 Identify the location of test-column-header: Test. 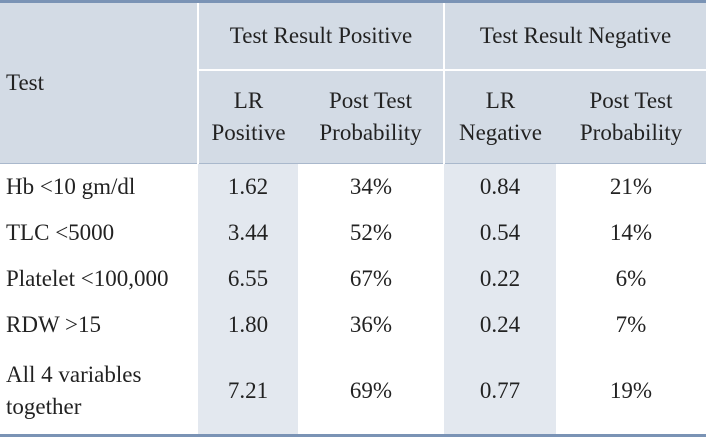
(99, 82).